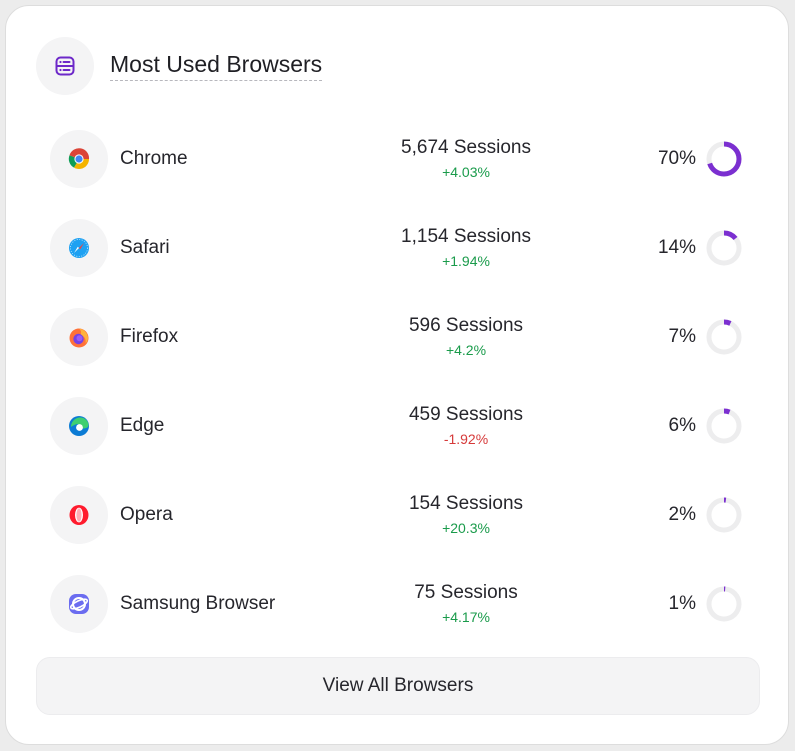 The image size is (795, 751). Describe the element at coordinates (466, 147) in the screenshot. I see `session-count: 5,674 Sessions` at that location.